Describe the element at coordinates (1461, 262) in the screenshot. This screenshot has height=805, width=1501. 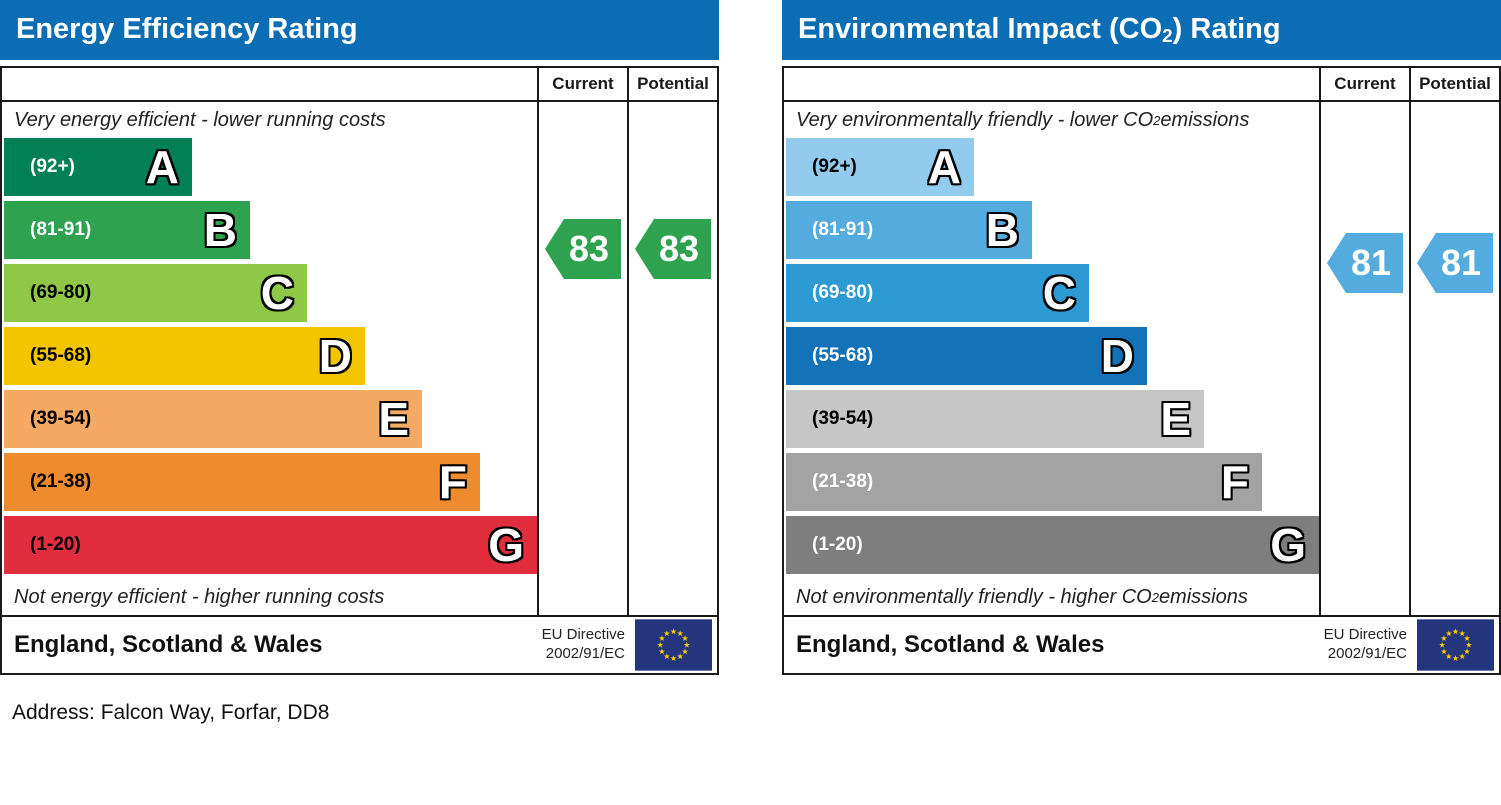
I see `potential-score-value: 81` at that location.